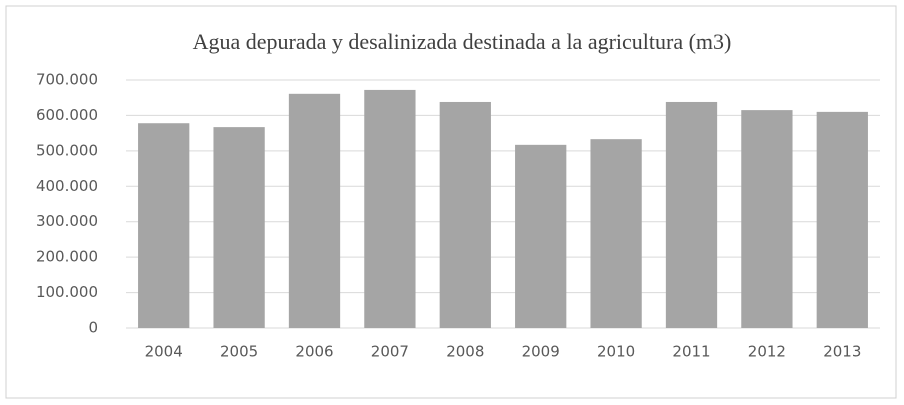  I want to click on x-tick-label: 2005, so click(239, 352).